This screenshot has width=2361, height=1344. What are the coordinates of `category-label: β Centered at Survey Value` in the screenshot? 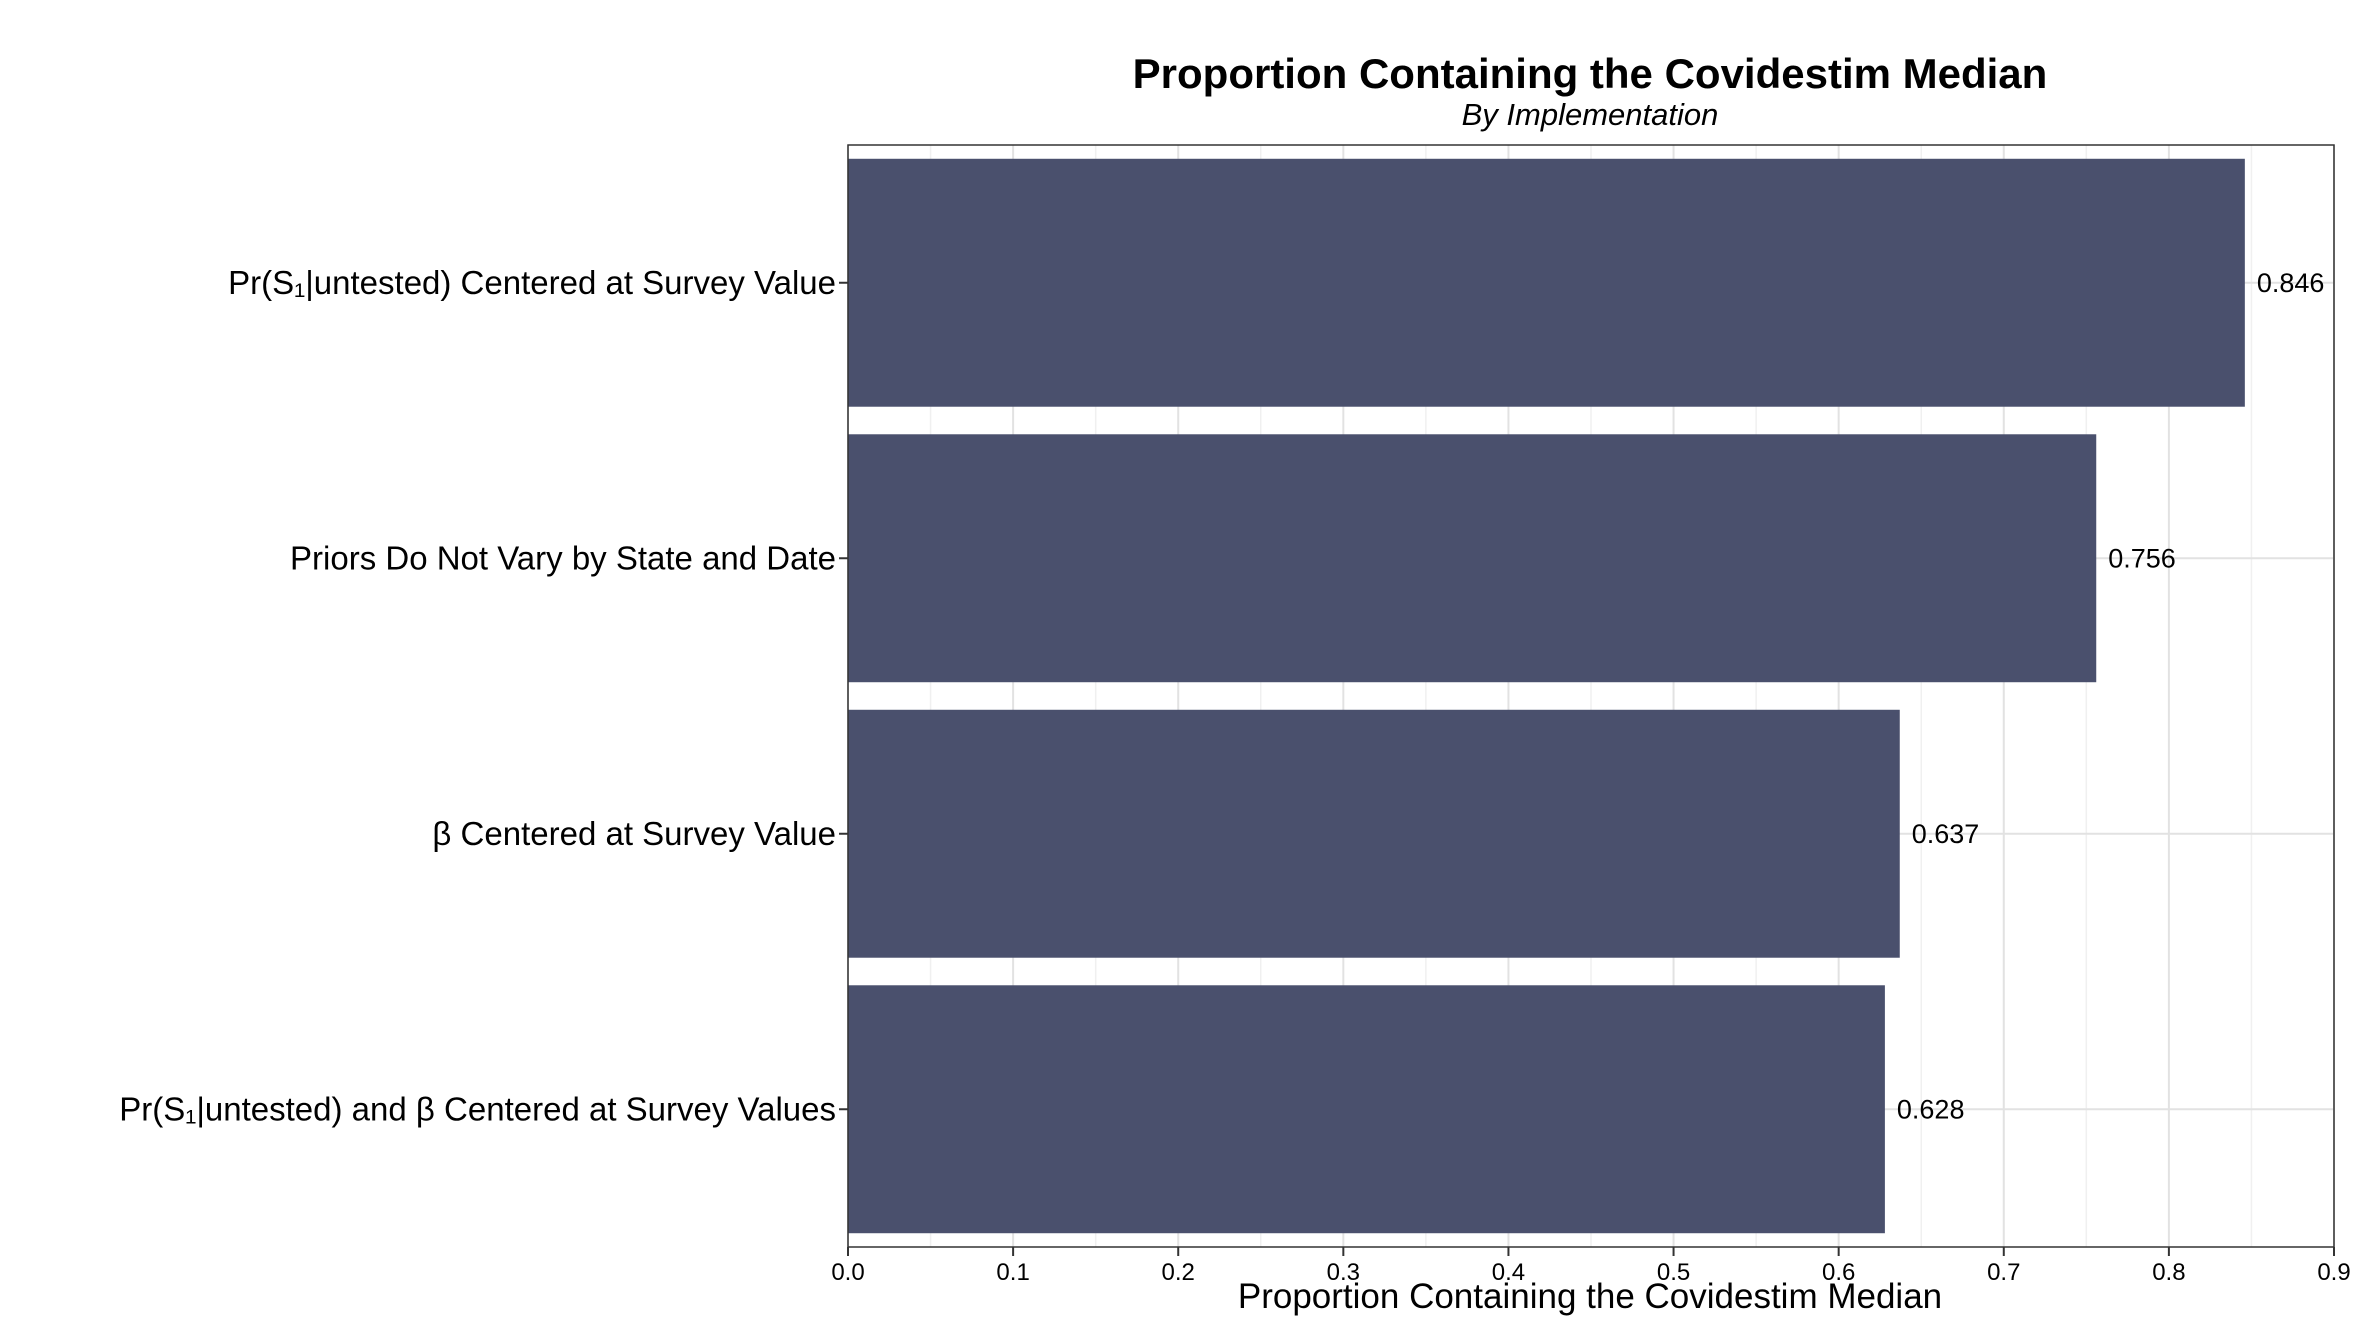 It's located at (634, 833).